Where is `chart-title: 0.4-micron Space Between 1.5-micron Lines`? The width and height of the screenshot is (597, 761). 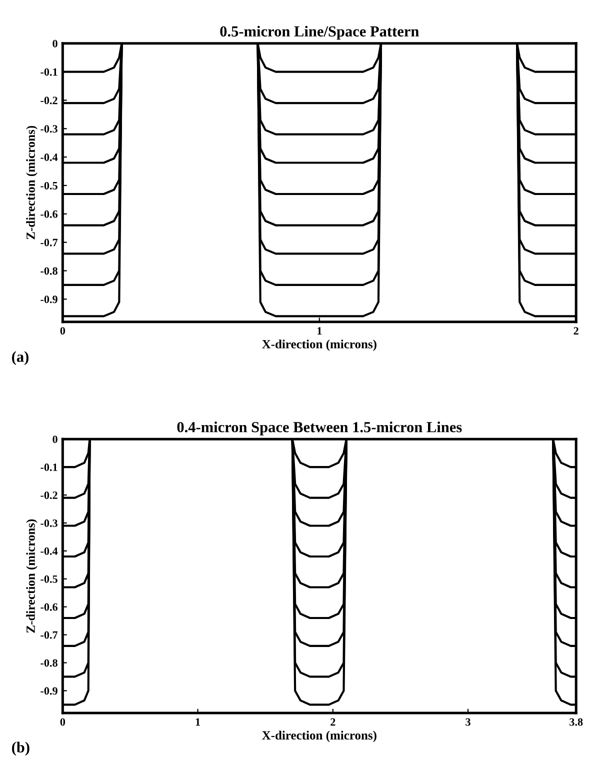 chart-title: 0.4-micron Space Between 1.5-micron Lines is located at coordinates (319, 429).